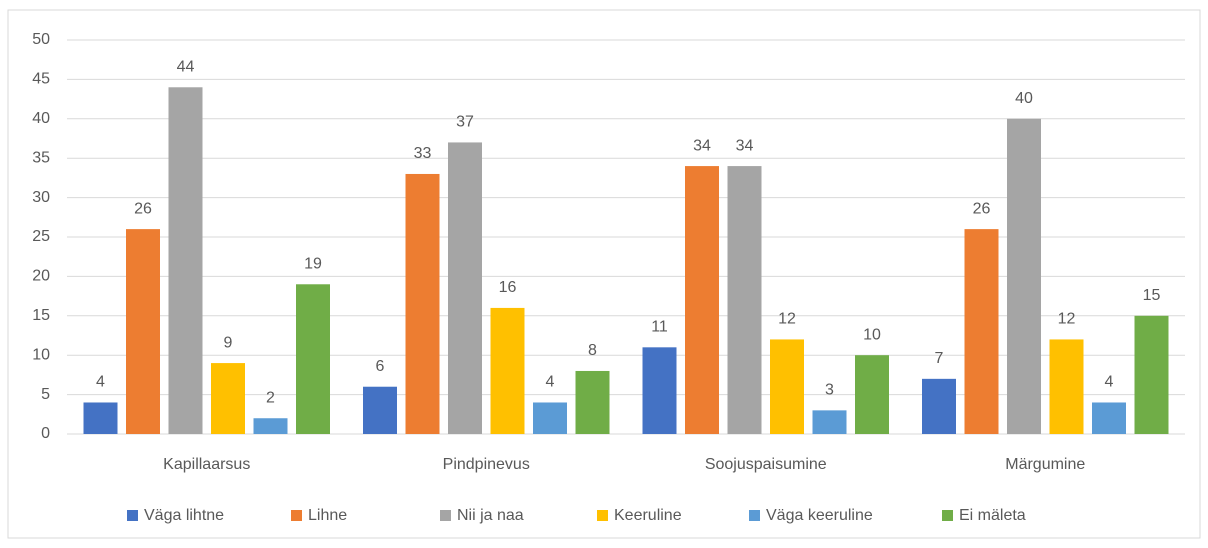 The image size is (1208, 548). What do you see at coordinates (829, 390) in the screenshot?
I see `data-label: 3` at bounding box center [829, 390].